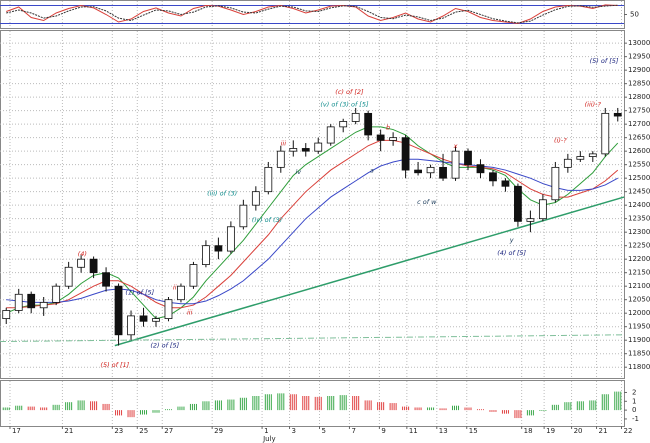 Image resolution: width=650 pixels, height=443 pixels. What do you see at coordinates (639, 43) in the screenshot?
I see `y-tick-label: 13000` at bounding box center [639, 43].